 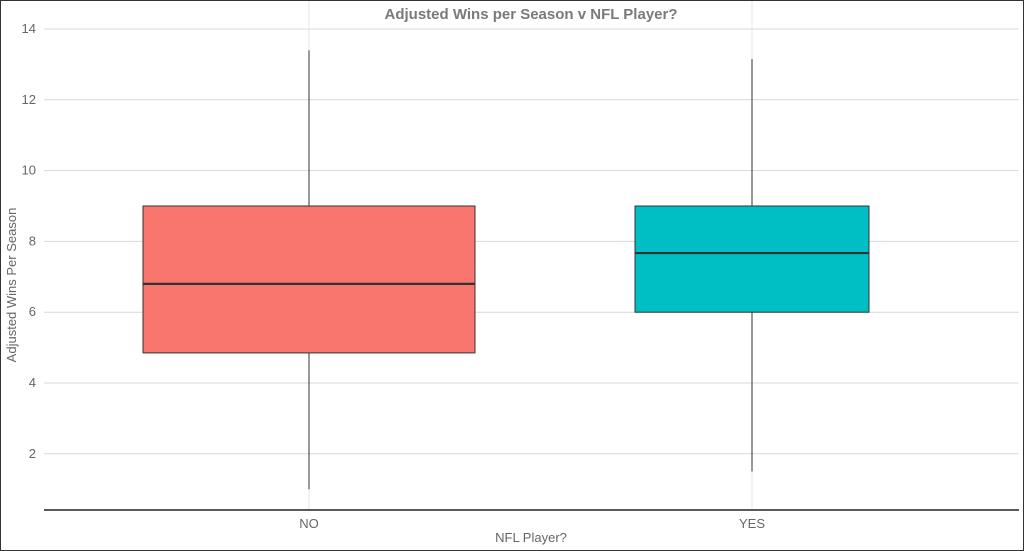 I want to click on y-tick-label: 12, so click(x=29, y=99).